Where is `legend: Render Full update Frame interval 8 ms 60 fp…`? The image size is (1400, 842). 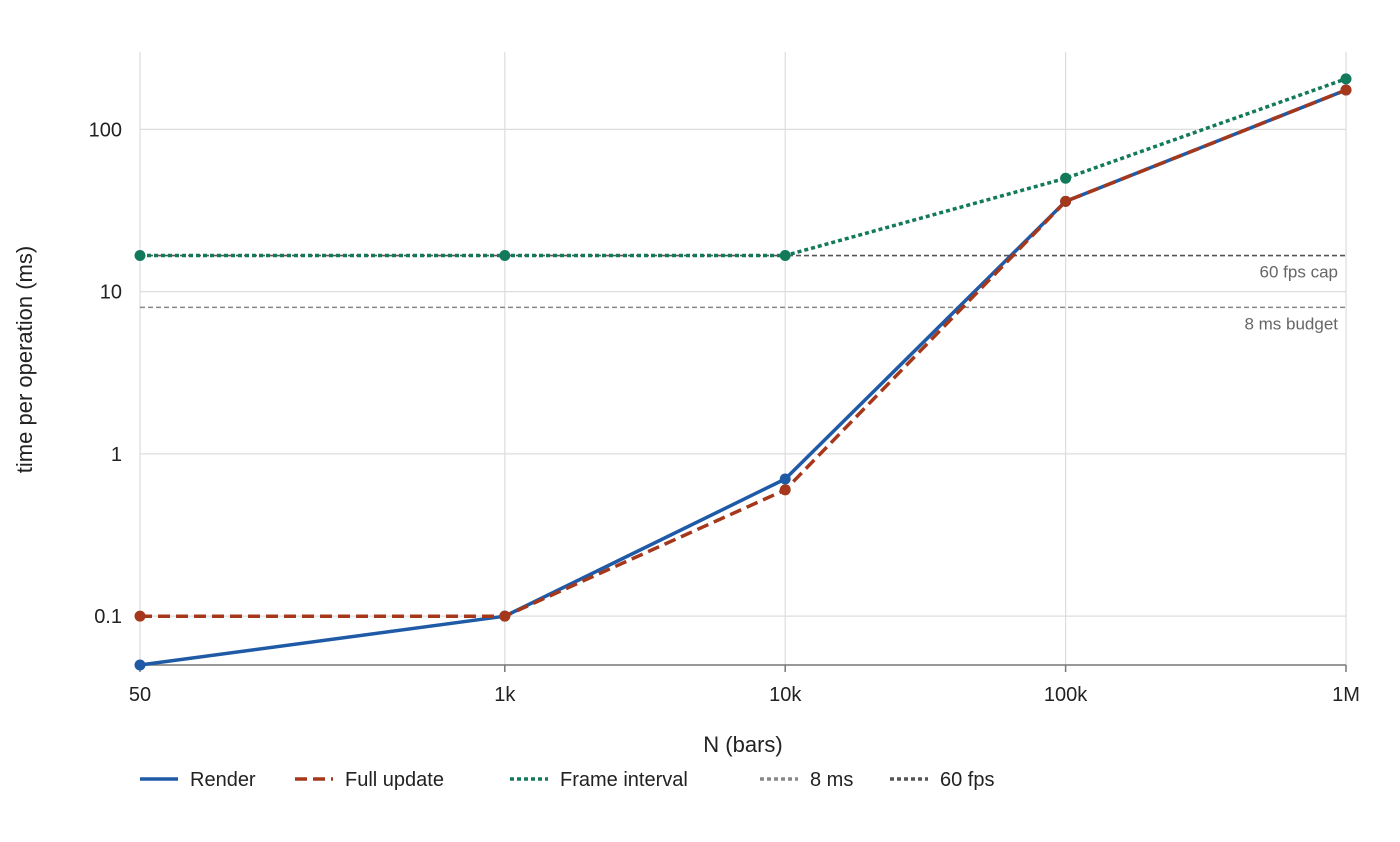
legend: Render Full update Frame interval 8 ms 60 fp… is located at coordinates (567, 780).